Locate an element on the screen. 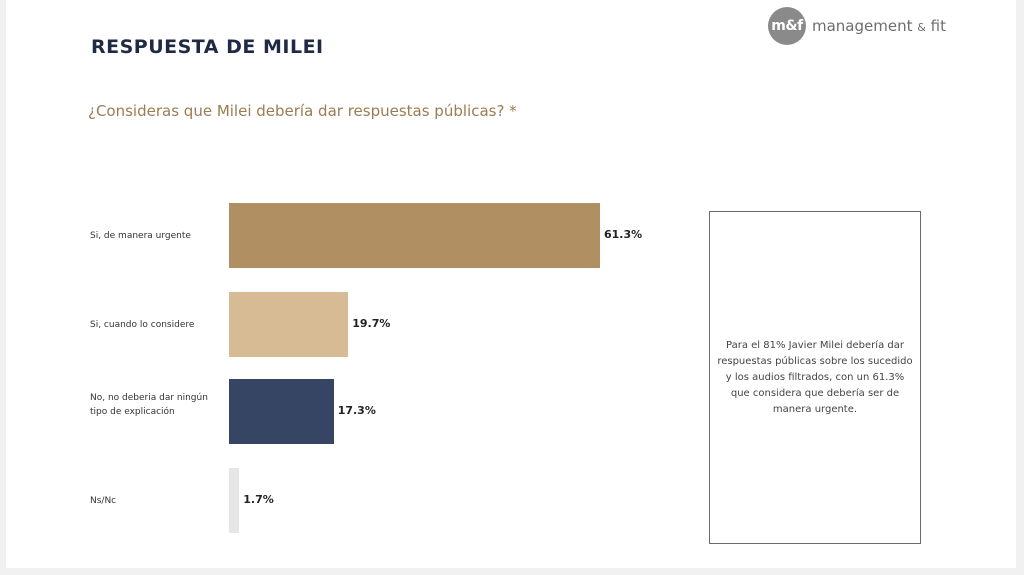 This screenshot has width=1024, height=575. logo-word-fit: fit is located at coordinates (938, 26).